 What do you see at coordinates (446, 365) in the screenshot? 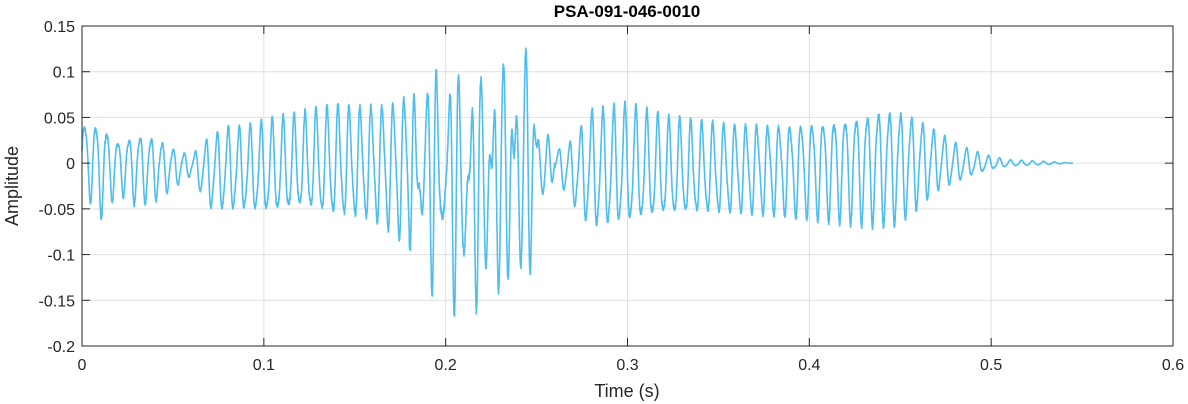
I see `x-tick-label: 0.2` at bounding box center [446, 365].